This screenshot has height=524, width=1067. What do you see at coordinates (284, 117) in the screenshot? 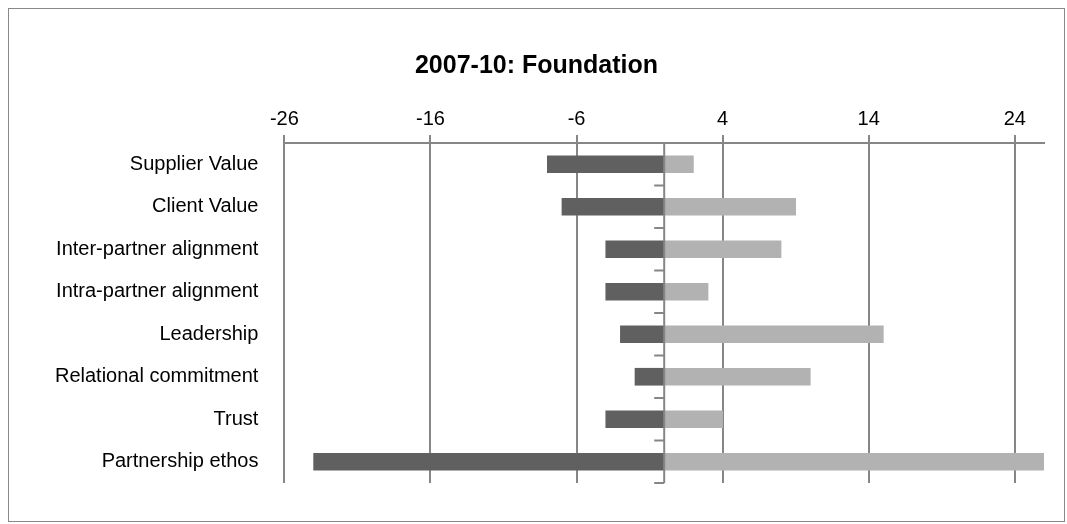
I see `x-tick-label: -26` at bounding box center [284, 117].